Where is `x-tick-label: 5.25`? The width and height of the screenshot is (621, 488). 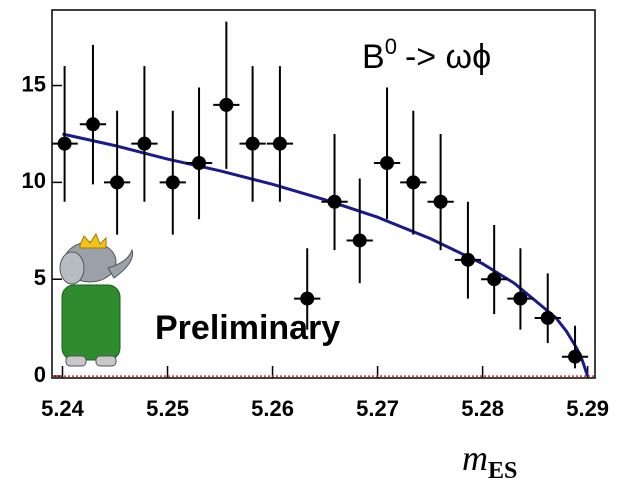
x-tick-label: 5.25 is located at coordinates (167, 408).